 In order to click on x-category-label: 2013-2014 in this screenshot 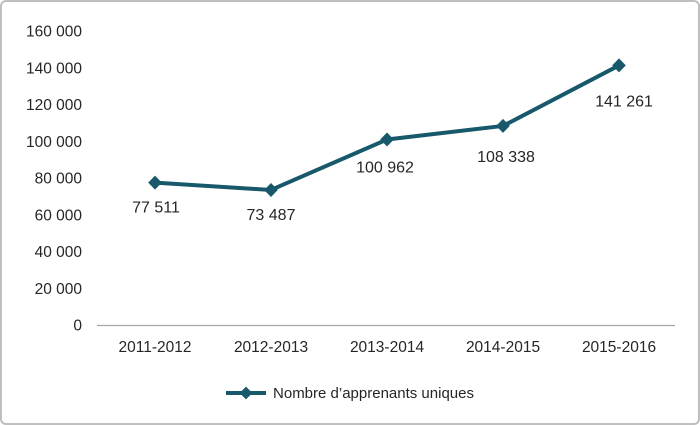, I will do `click(387, 347)`.